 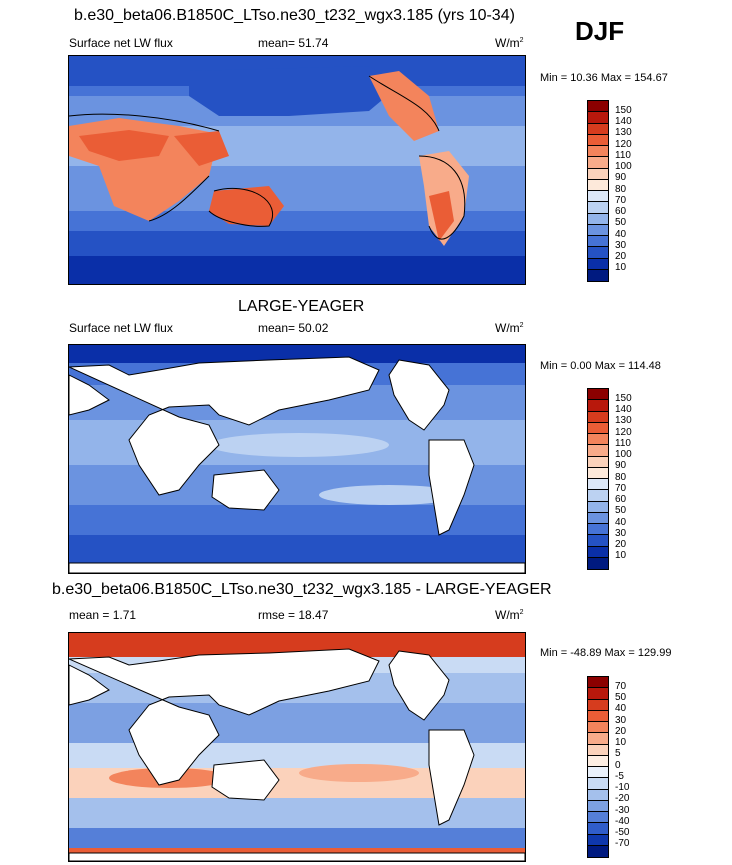 What do you see at coordinates (293, 615) in the screenshot?
I see `panel3-rmse-label: rmse = 18.47` at bounding box center [293, 615].